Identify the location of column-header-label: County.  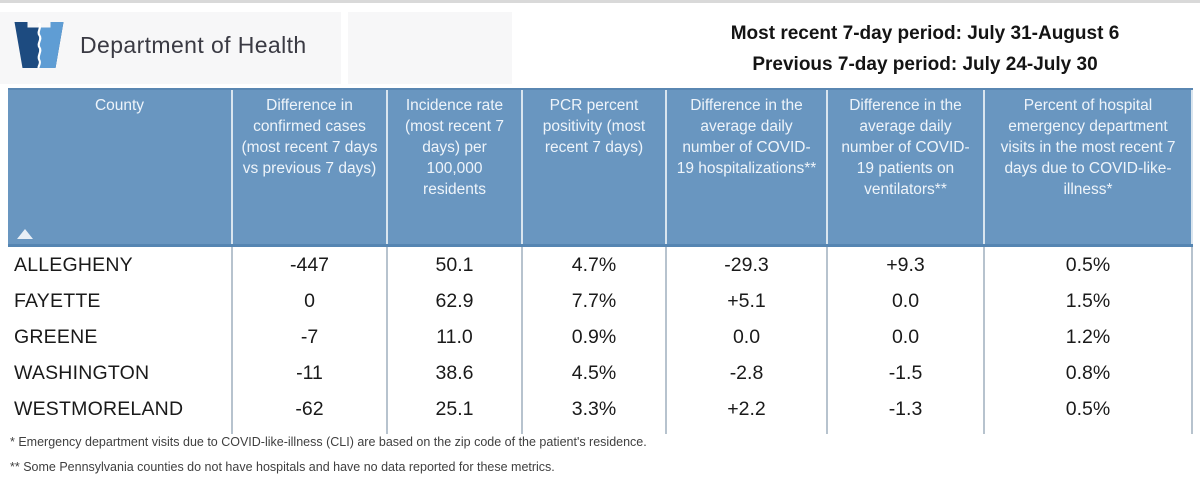
(119, 105).